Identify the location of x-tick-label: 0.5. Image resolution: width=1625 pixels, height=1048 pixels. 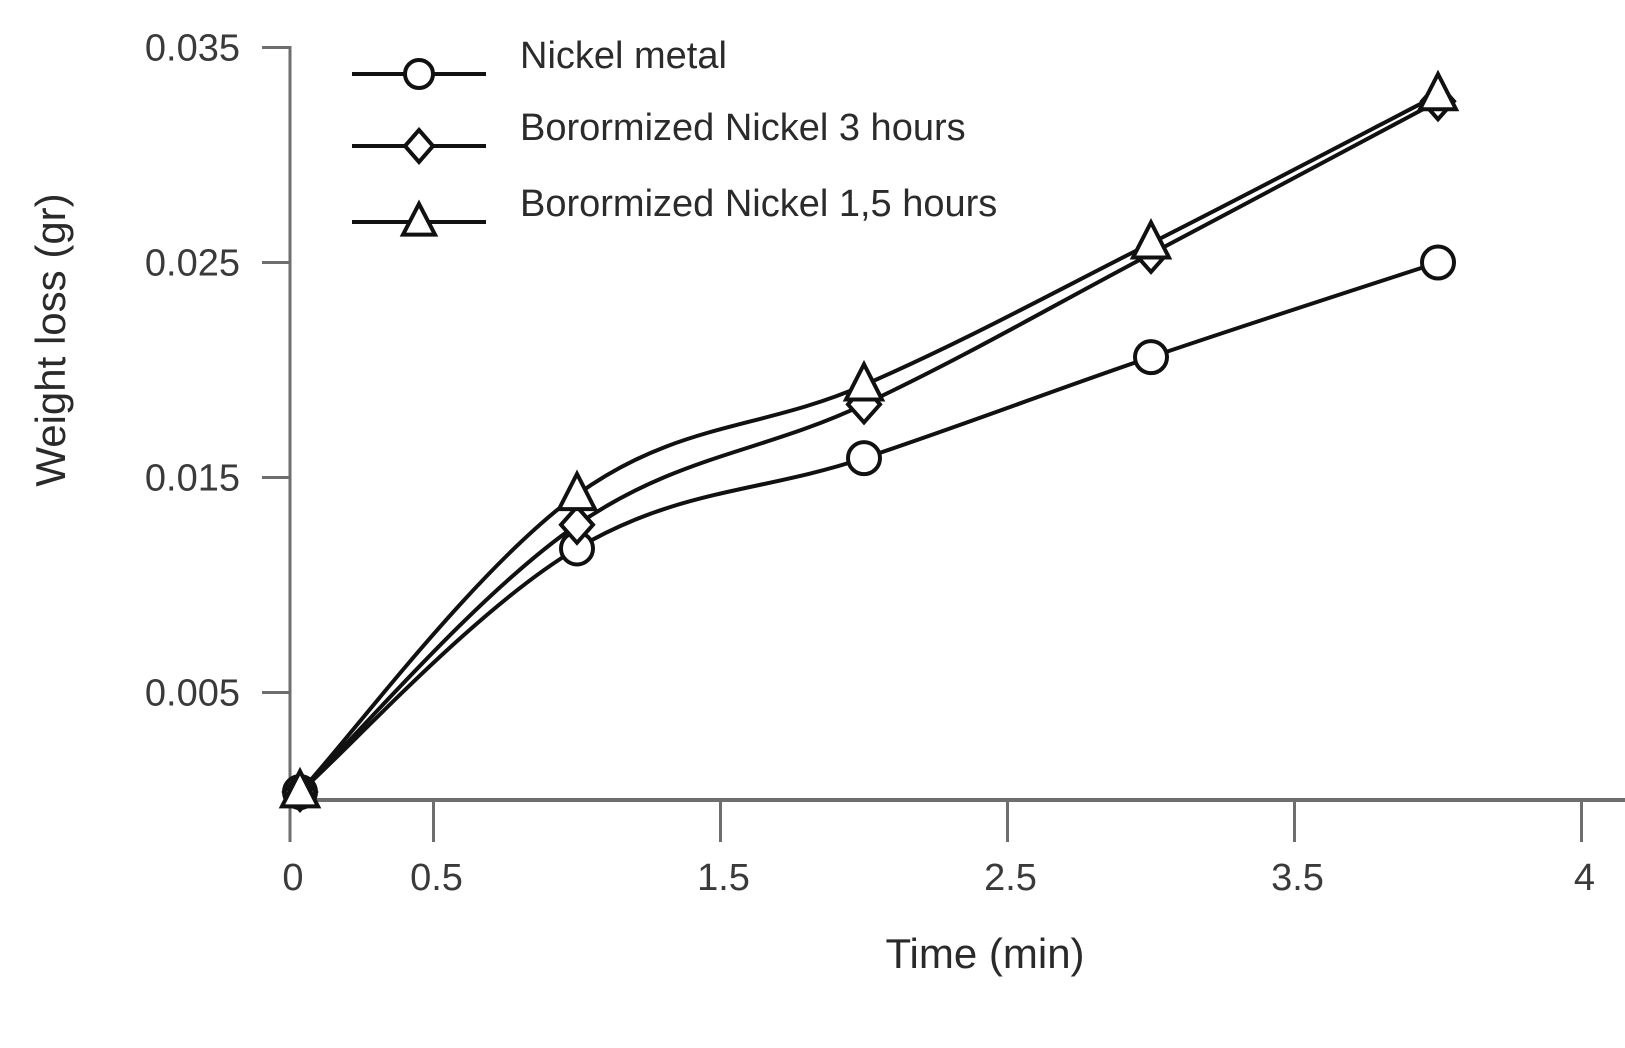
(436, 878).